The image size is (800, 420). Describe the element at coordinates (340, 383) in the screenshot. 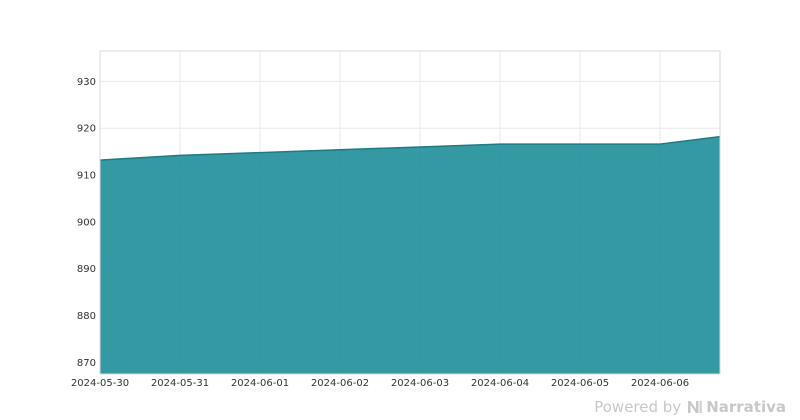

I see `x-tick-label: 2024-06-02` at that location.